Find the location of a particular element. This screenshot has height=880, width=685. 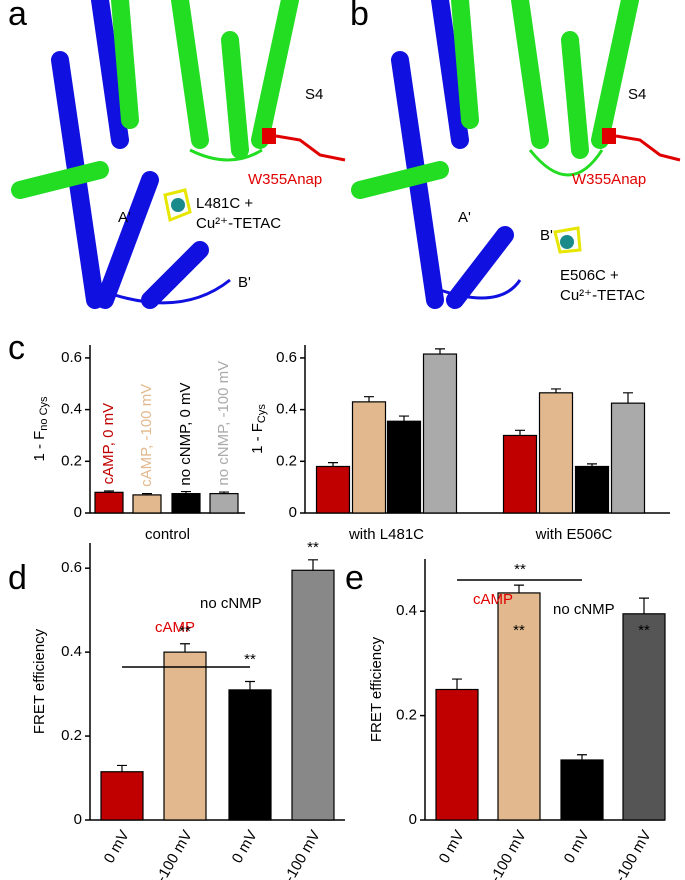

copper is located at coordinates (178, 205).